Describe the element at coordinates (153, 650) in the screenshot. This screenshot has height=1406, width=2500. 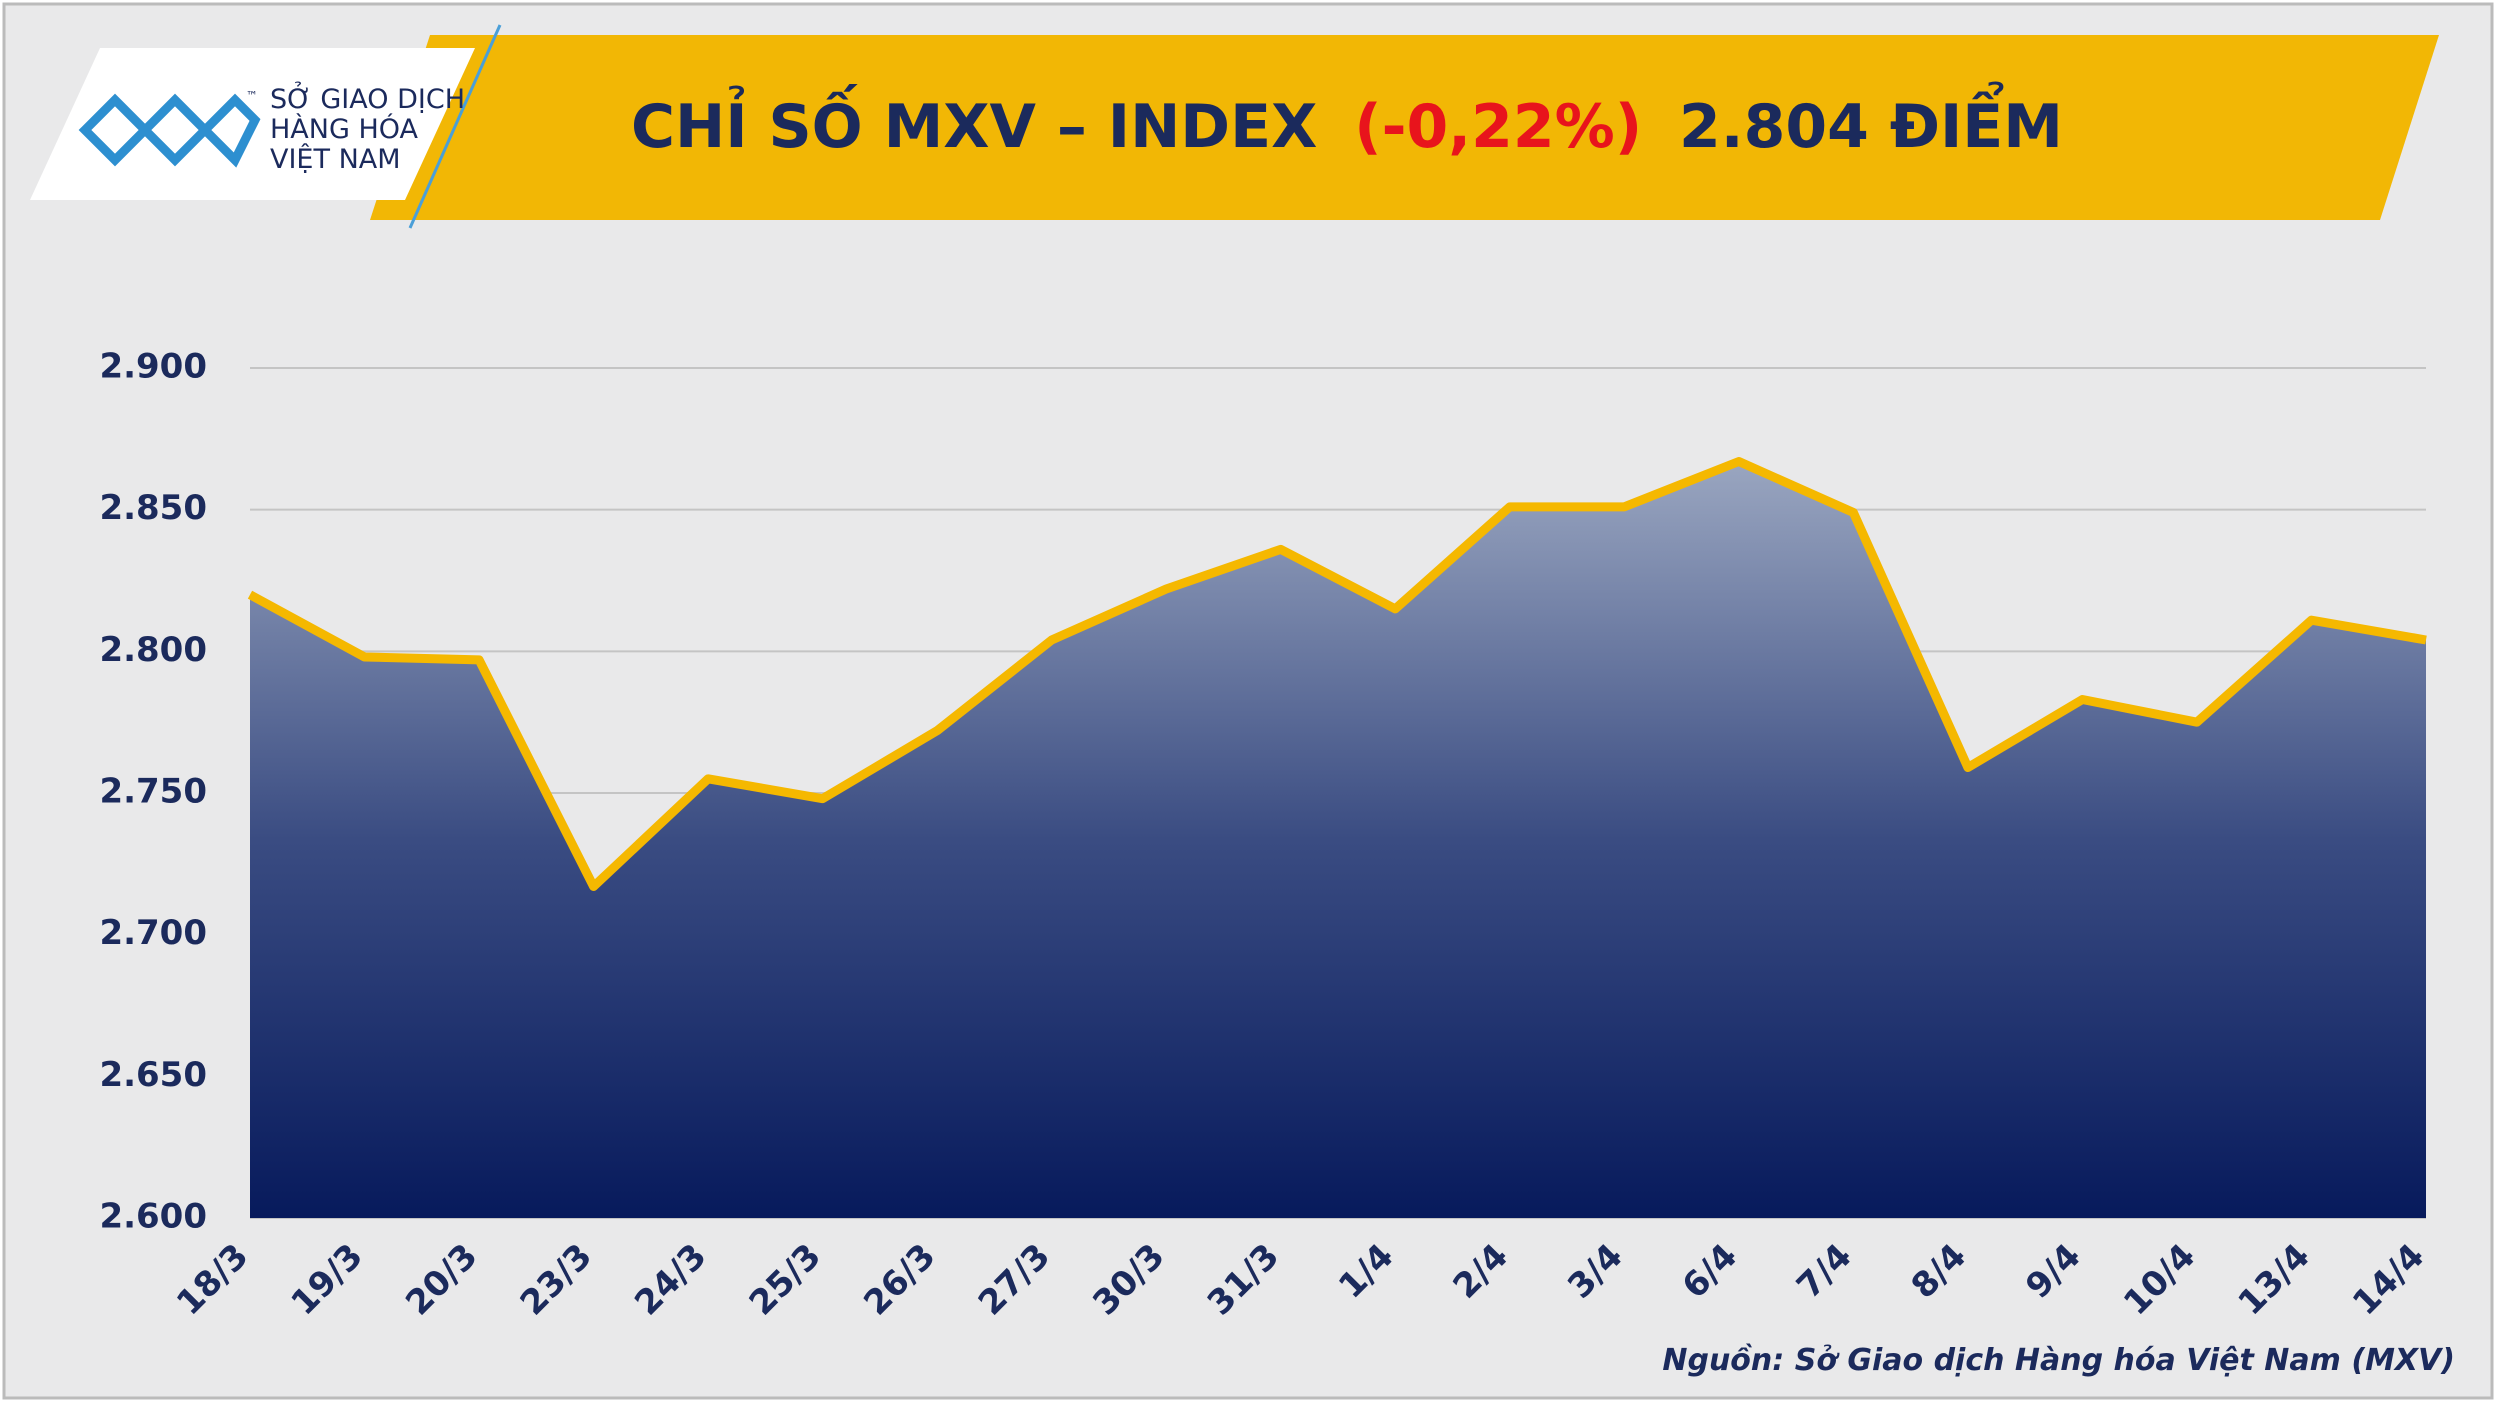
I see `y-tick-label: 2.800` at that location.